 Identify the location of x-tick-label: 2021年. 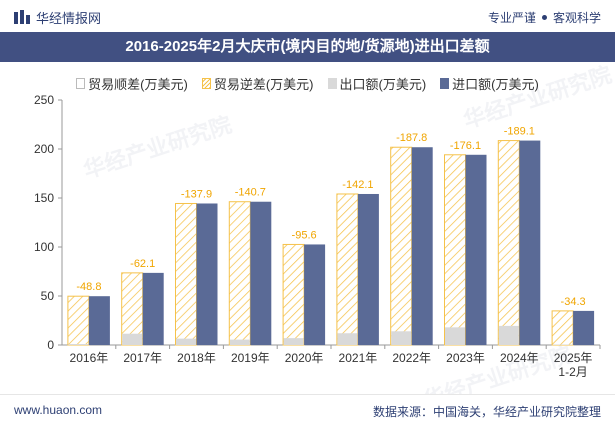
(358, 358).